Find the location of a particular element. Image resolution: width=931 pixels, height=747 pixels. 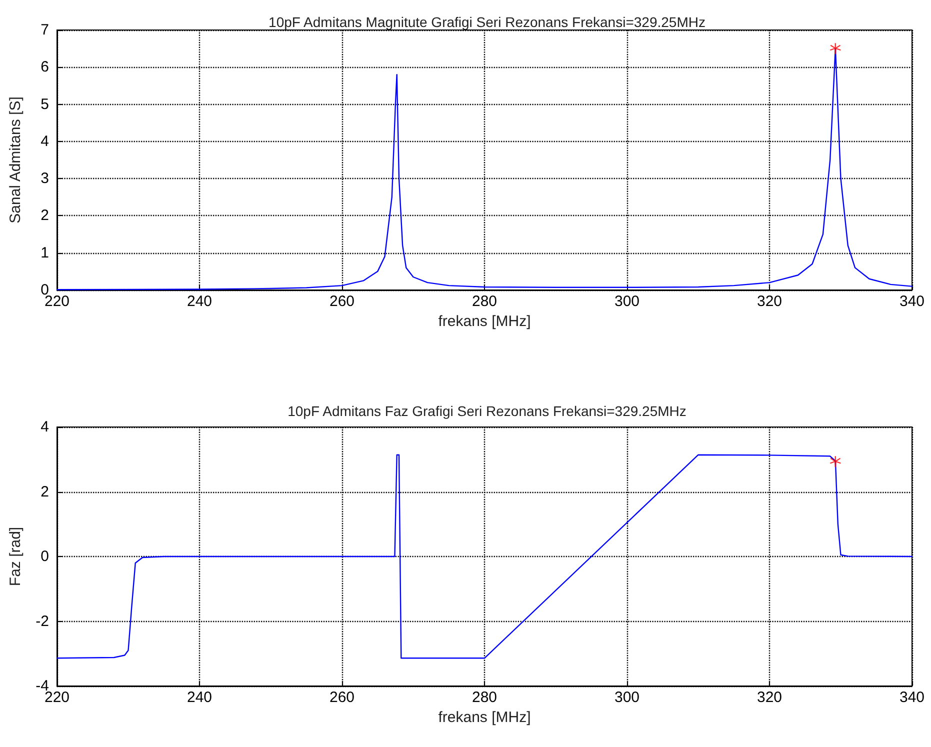

y-tick-label: 7 is located at coordinates (44, 30).